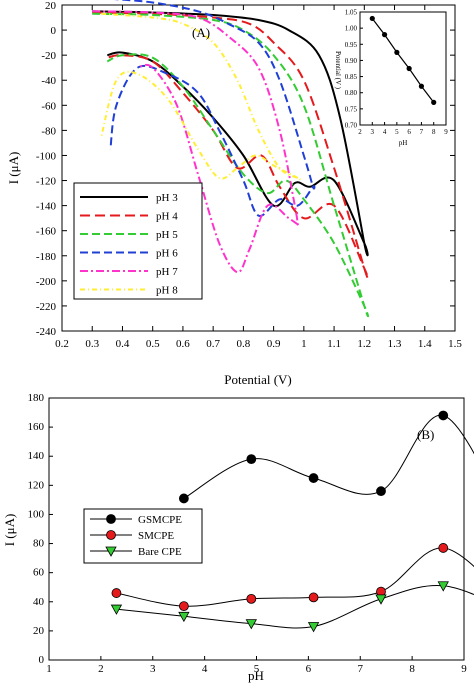 This screenshot has width=474, height=684. What do you see at coordinates (422, 132) in the screenshot?
I see `inset-xtick-label: 7` at bounding box center [422, 132].